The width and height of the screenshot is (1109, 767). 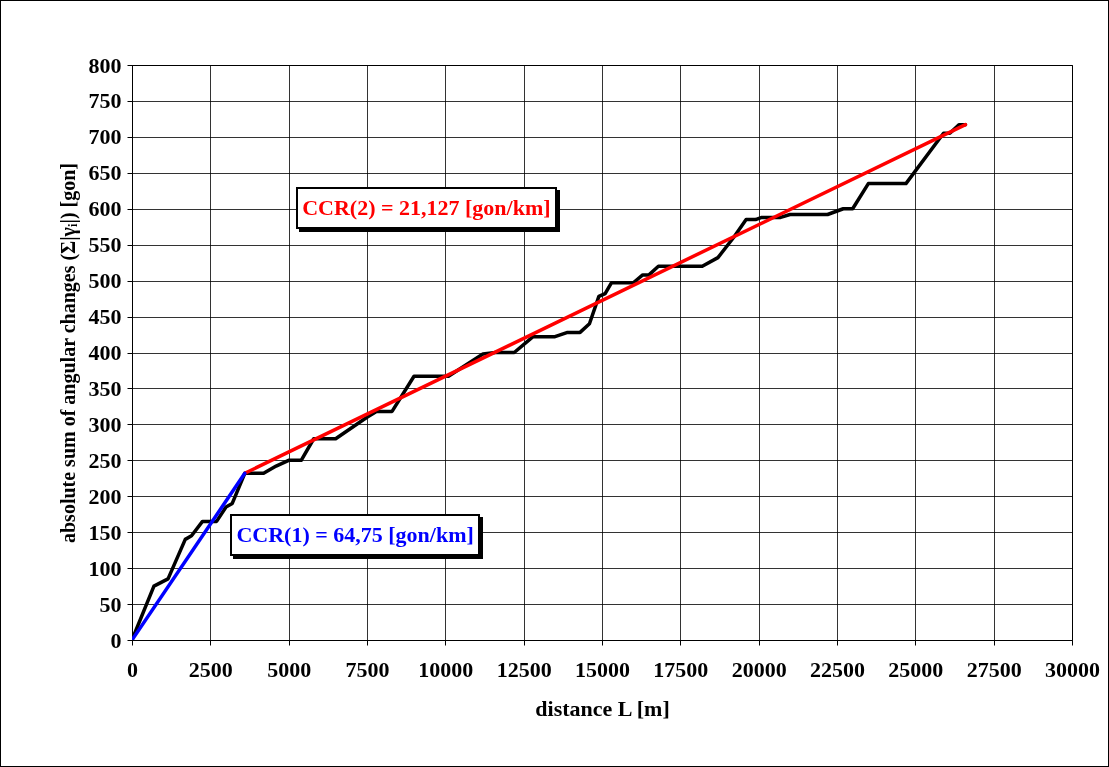 What do you see at coordinates (994, 669) in the screenshot?
I see `x-tick-label: 27500` at bounding box center [994, 669].